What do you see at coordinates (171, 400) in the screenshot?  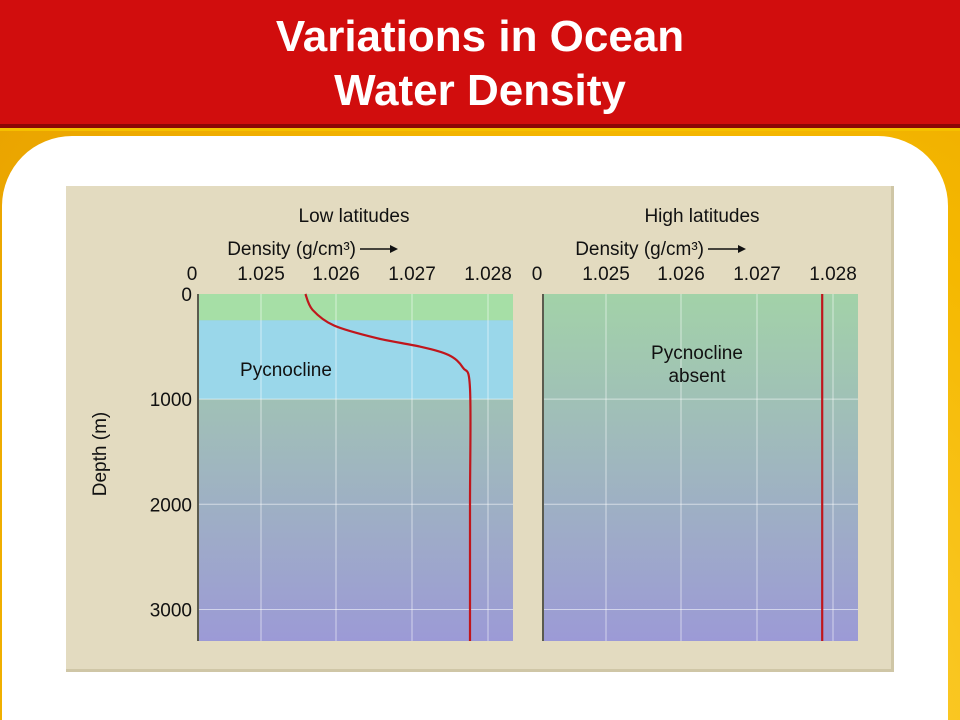 I see `y-tick-label: 1000` at bounding box center [171, 400].